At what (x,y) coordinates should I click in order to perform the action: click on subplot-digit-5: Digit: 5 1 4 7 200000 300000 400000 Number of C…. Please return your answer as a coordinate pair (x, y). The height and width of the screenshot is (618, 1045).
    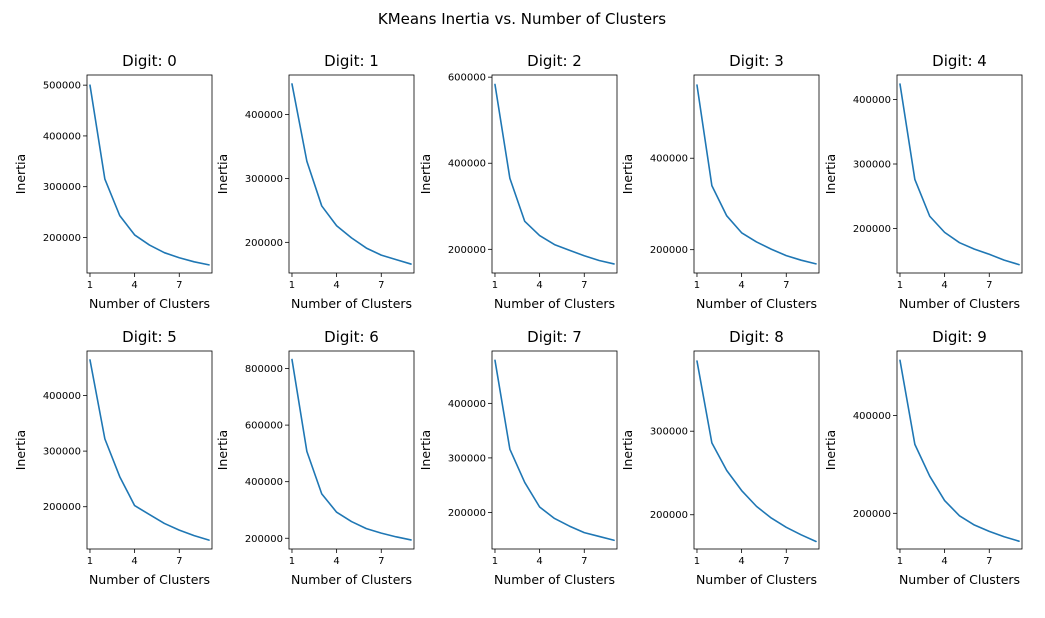
    Looking at the image, I should click on (113, 457).